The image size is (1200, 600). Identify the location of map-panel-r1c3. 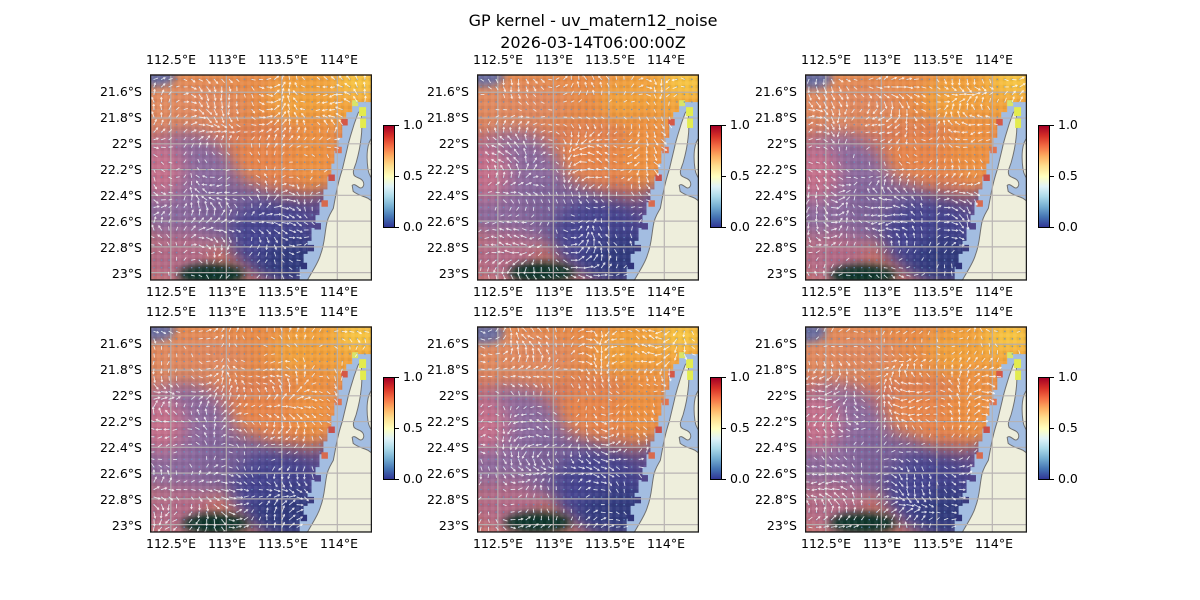
(916, 177).